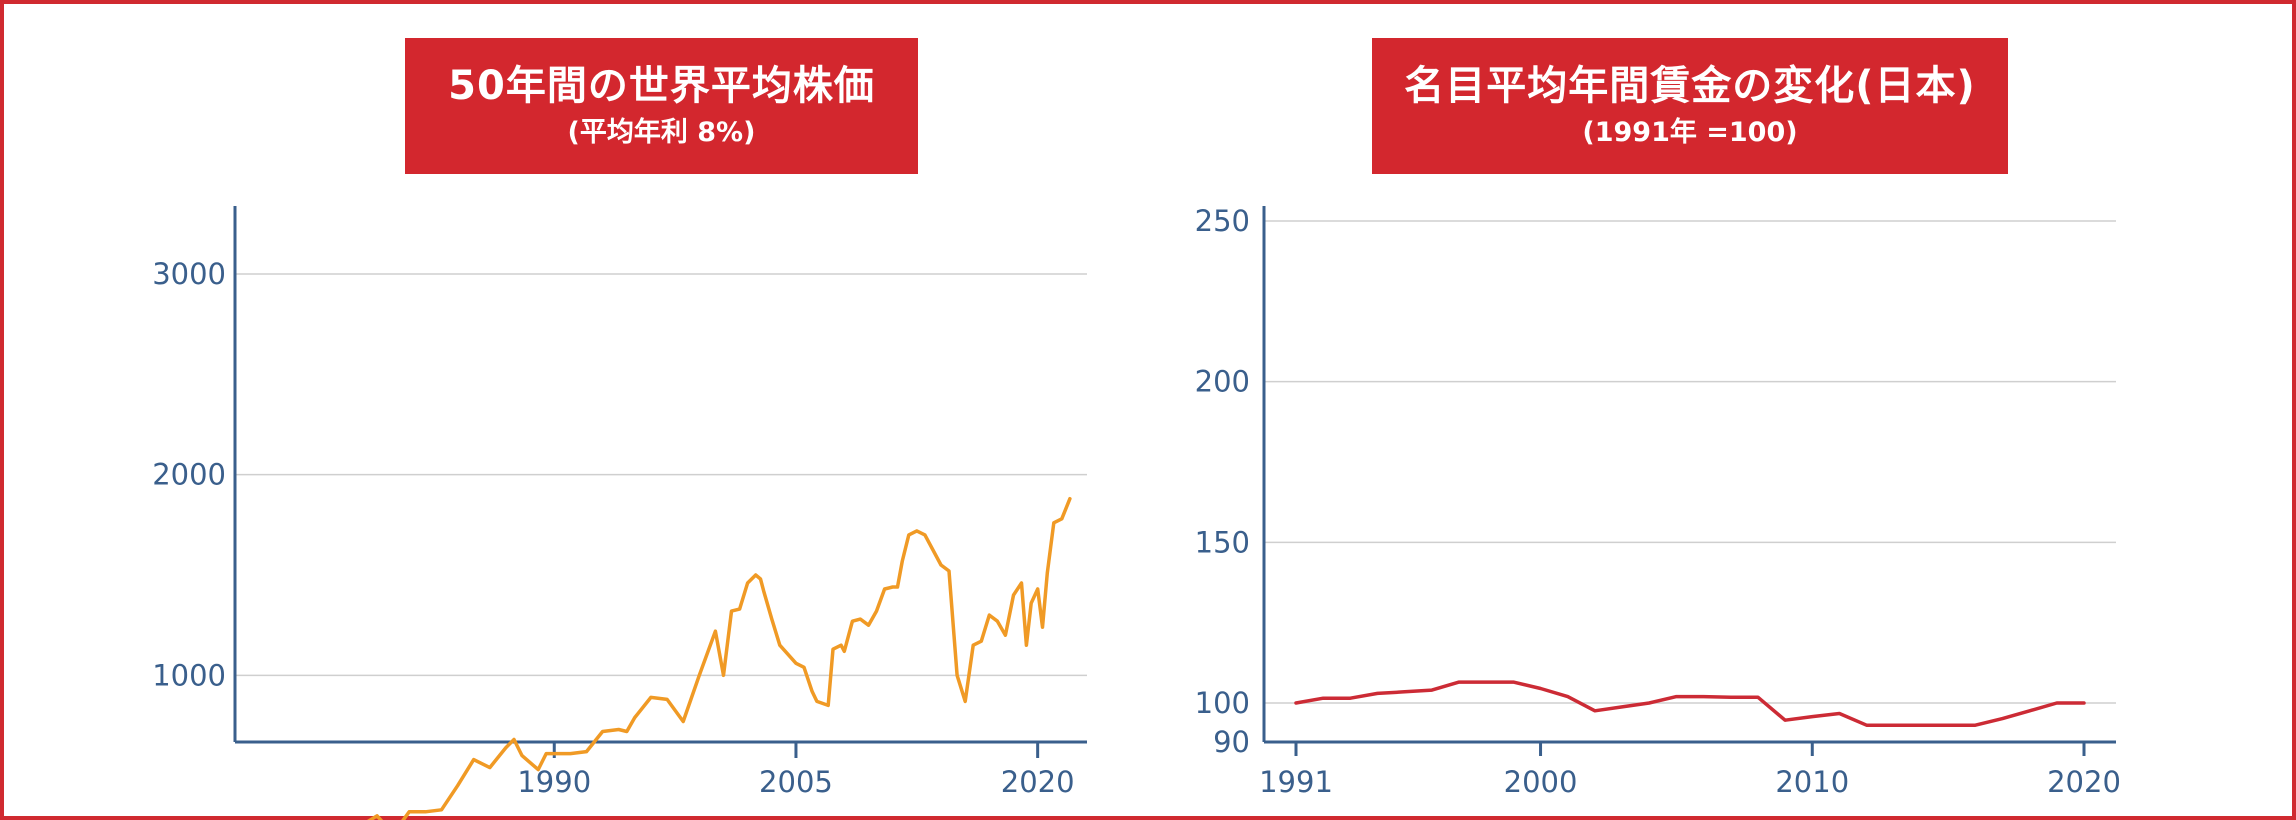 This screenshot has width=2296, height=820. Describe the element at coordinates (661, 132) in the screenshot. I see `left-chart-subtitle: (平均年利 8%)` at that location.